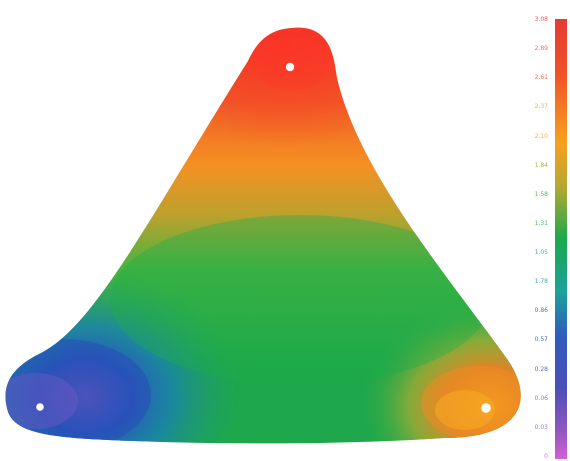  I want to click on right-orange-corner, so click(471, 403).